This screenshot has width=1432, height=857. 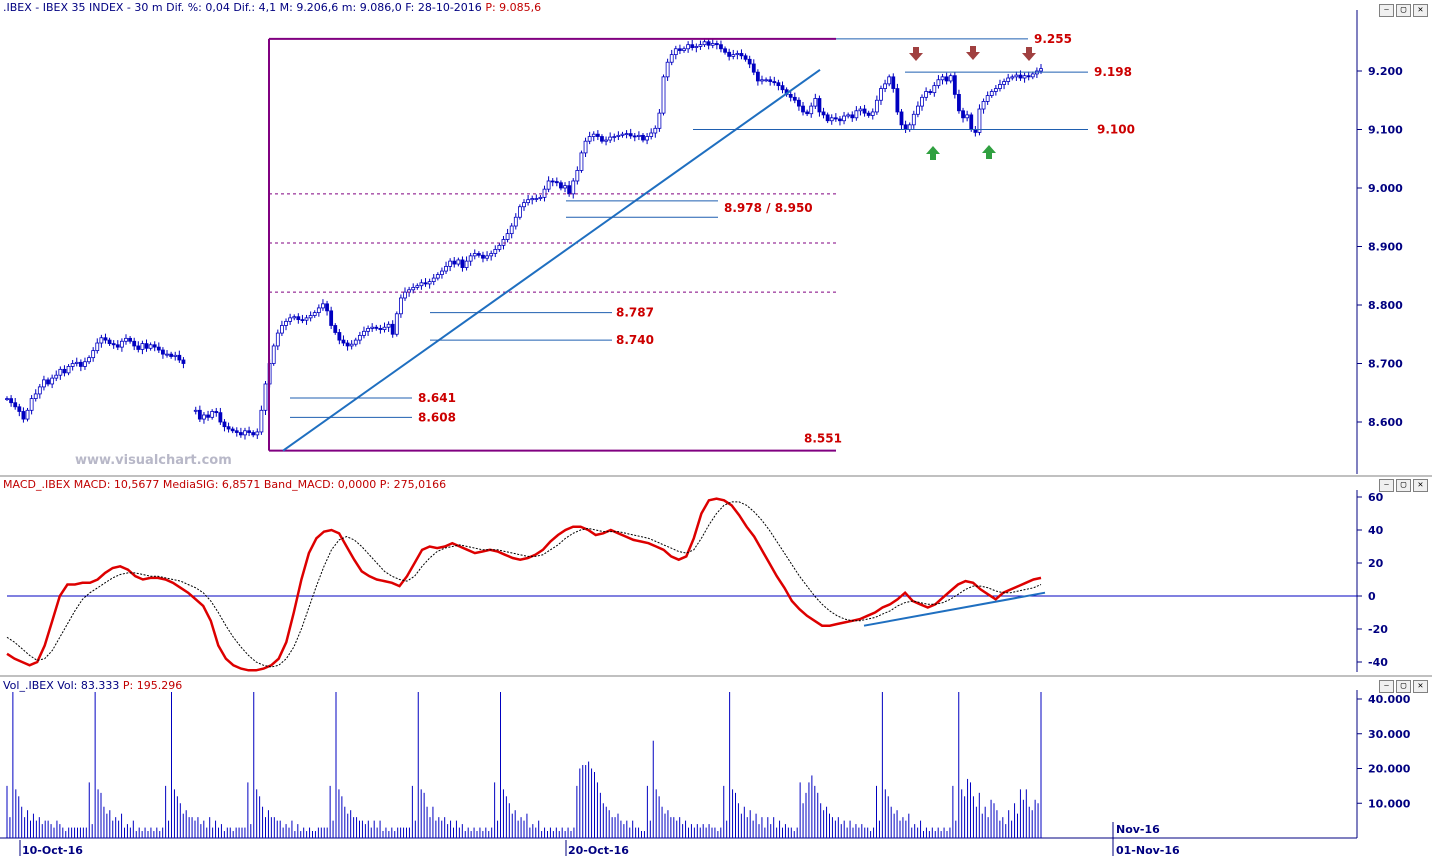 What do you see at coordinates (437, 398) in the screenshot?
I see `level-label: 8.641` at bounding box center [437, 398].